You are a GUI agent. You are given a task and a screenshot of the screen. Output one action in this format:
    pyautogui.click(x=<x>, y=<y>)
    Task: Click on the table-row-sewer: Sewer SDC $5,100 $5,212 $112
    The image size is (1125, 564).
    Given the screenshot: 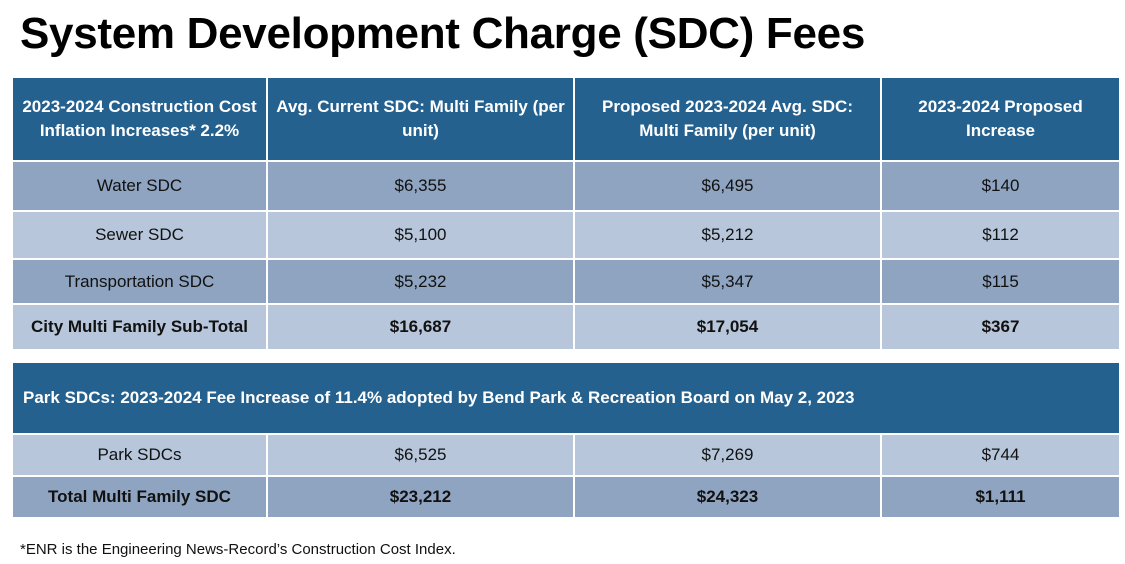 What is the action you would take?
    pyautogui.click(x=566, y=235)
    